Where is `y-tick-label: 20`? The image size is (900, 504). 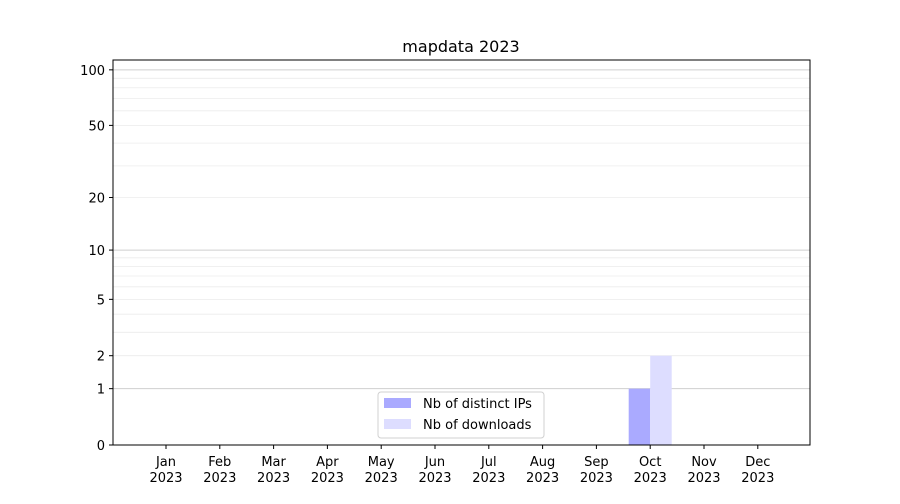
y-tick-label: 20 is located at coordinates (96, 199).